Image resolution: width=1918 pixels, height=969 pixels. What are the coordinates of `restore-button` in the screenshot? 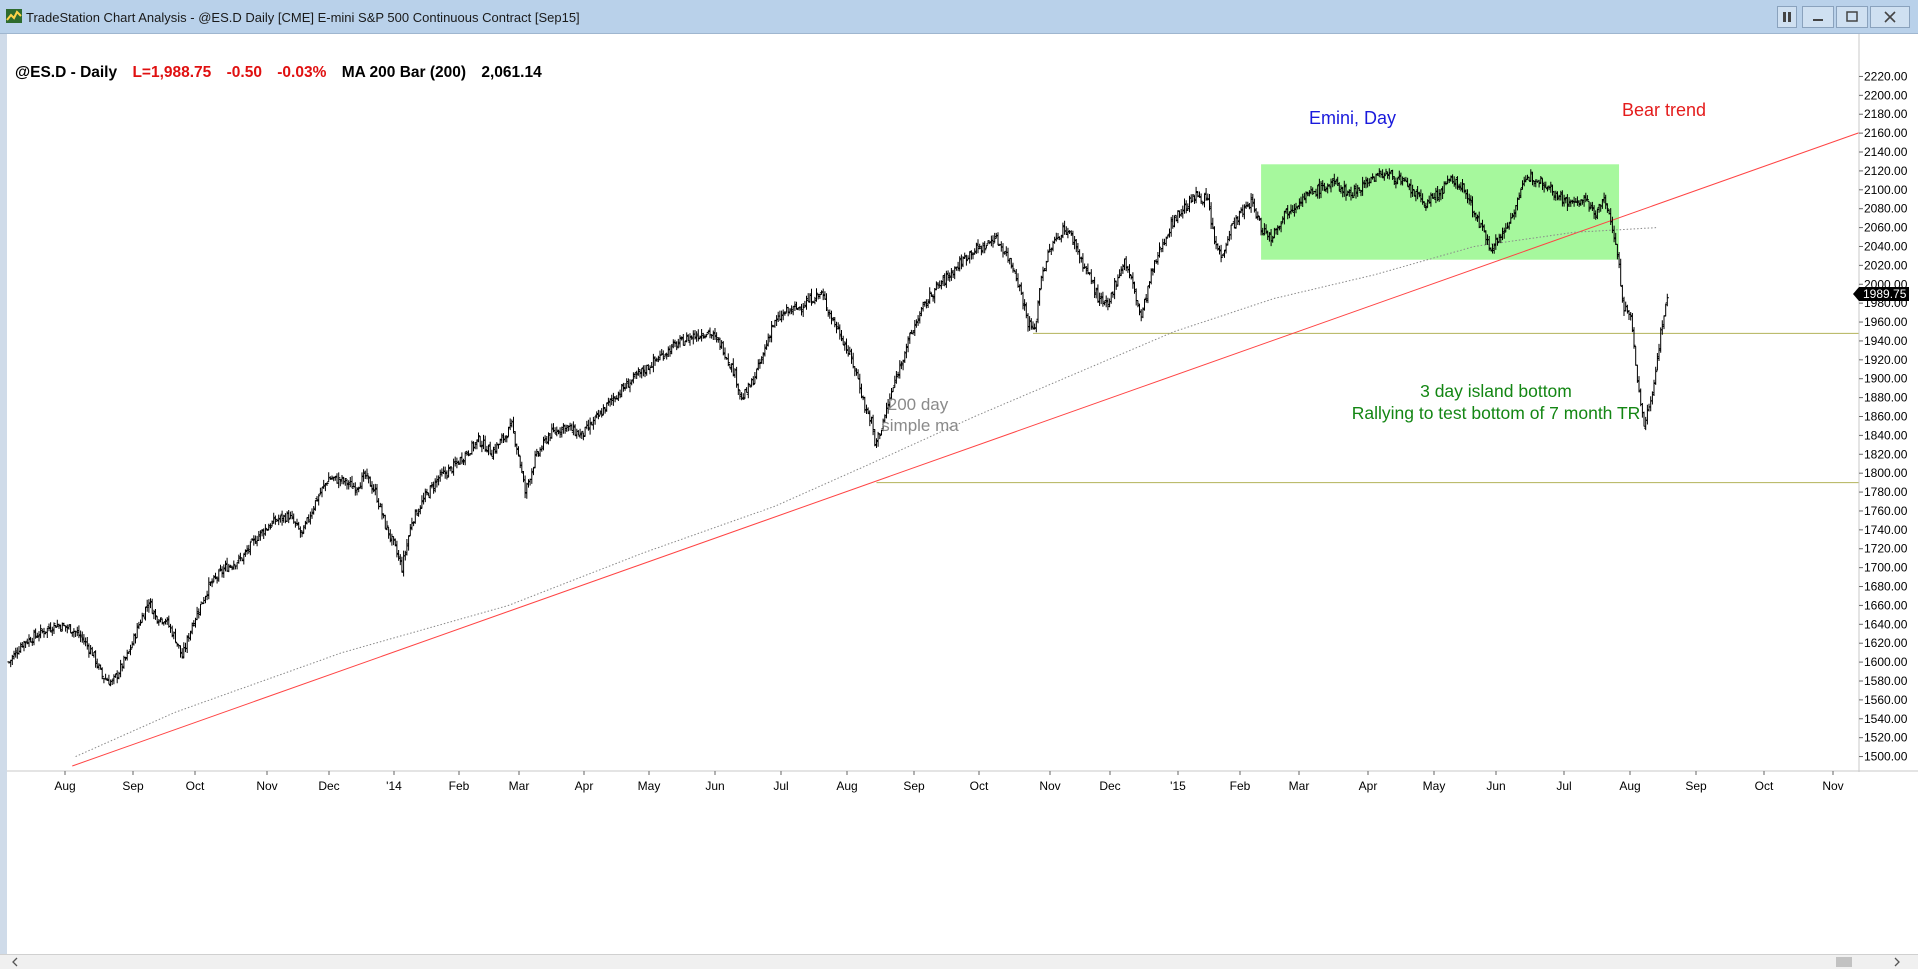 It's located at (1787, 17).